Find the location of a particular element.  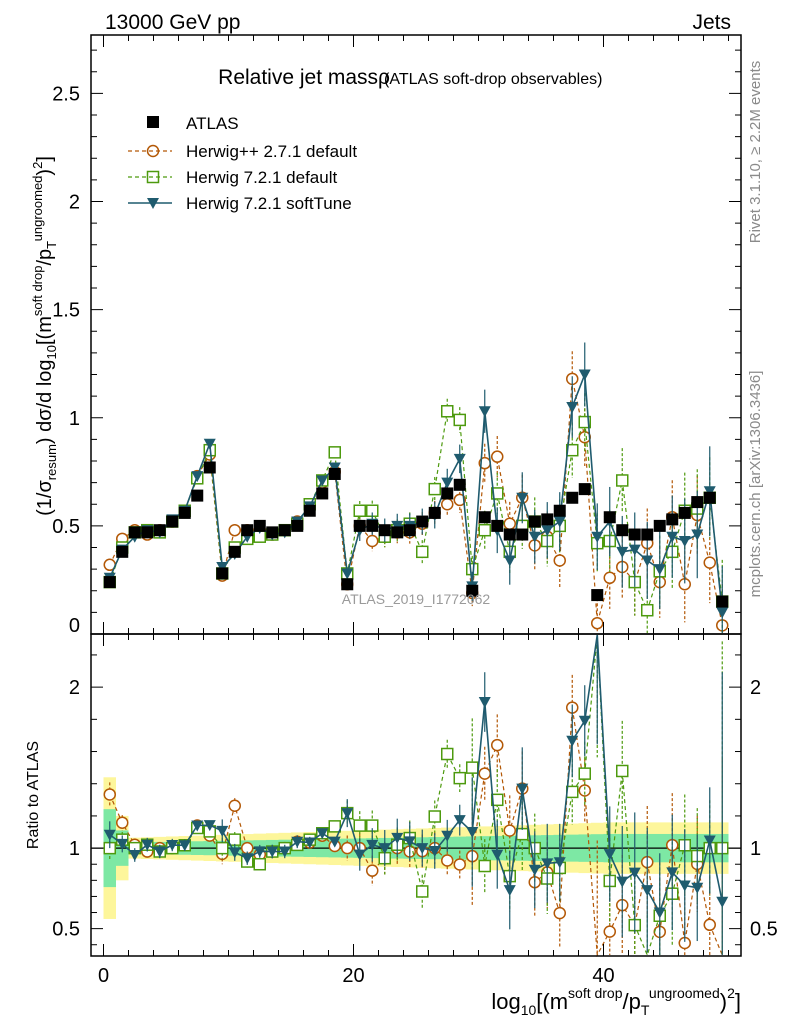

legend-entry-herwig-7-2-1-softtune: Herwig 7.2.1 softTune is located at coordinates (240, 203).